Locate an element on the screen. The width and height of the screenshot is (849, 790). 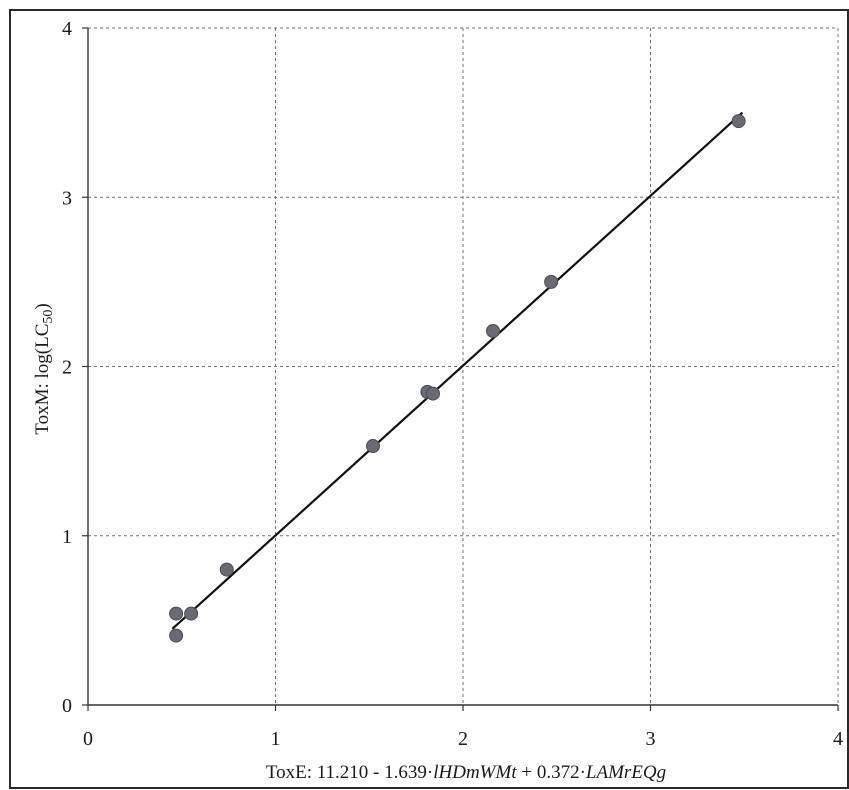
x-axis-label-prefix: ToxE: 11.210 - 1.639· is located at coordinates (349, 772).